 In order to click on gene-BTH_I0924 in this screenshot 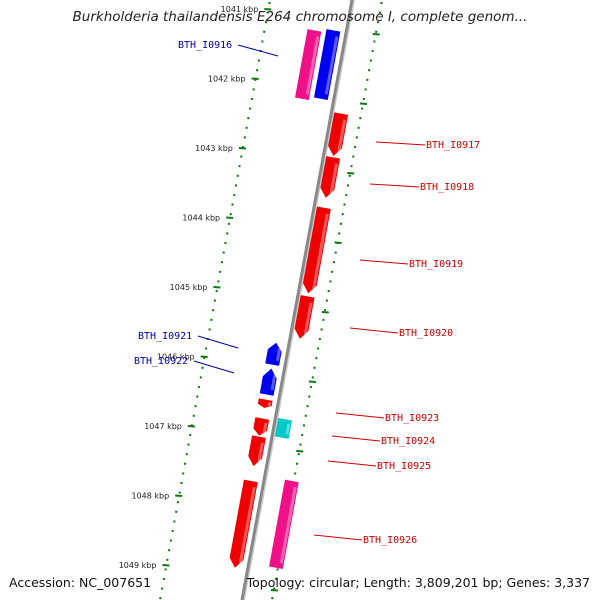, I will do `click(283, 428)`.